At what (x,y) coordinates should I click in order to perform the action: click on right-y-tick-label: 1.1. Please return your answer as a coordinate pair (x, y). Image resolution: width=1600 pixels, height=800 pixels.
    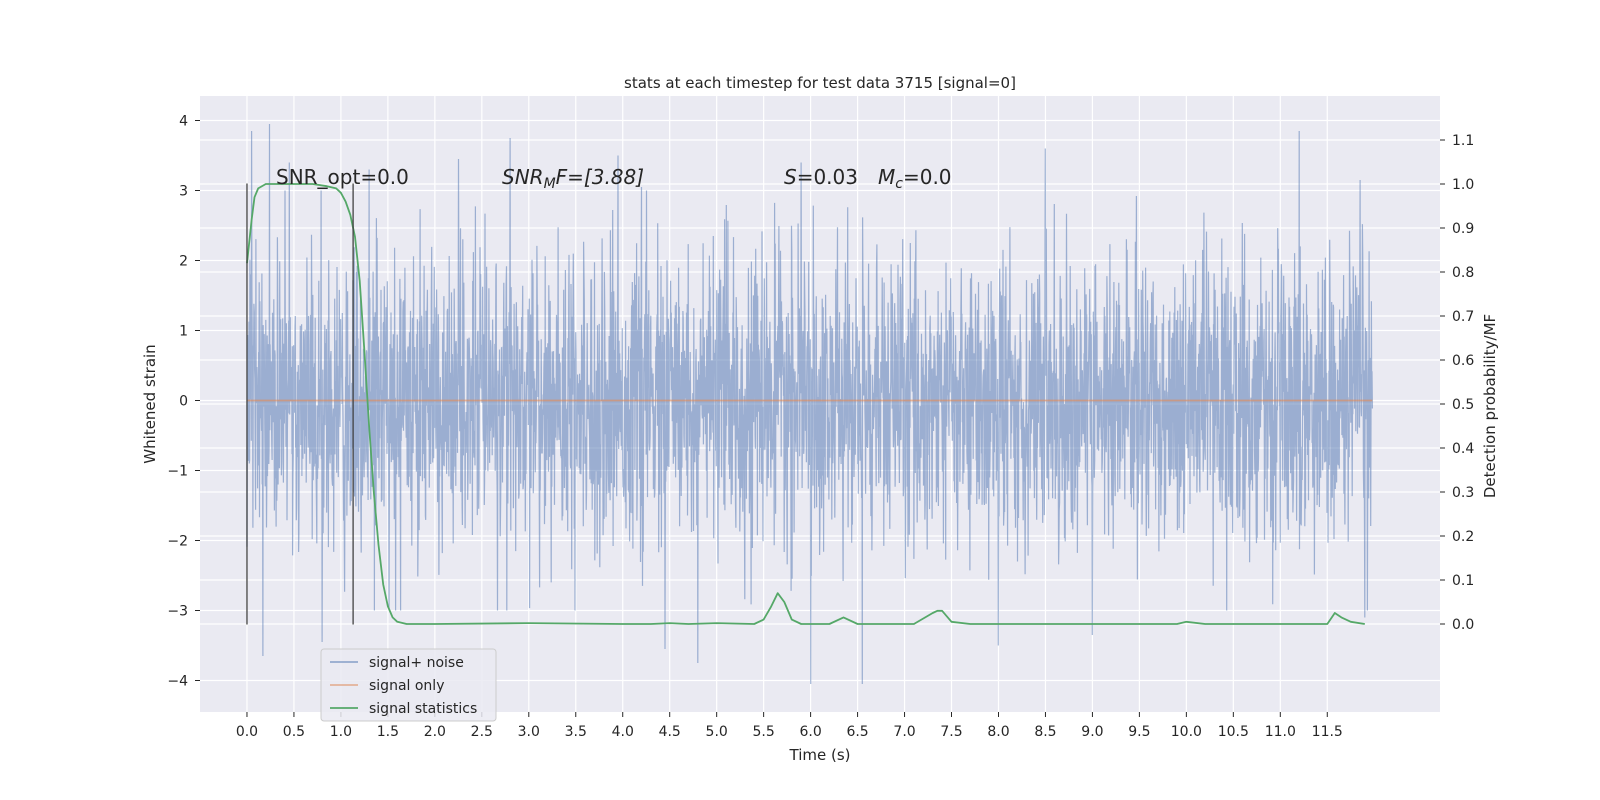
    Looking at the image, I should click on (1463, 141).